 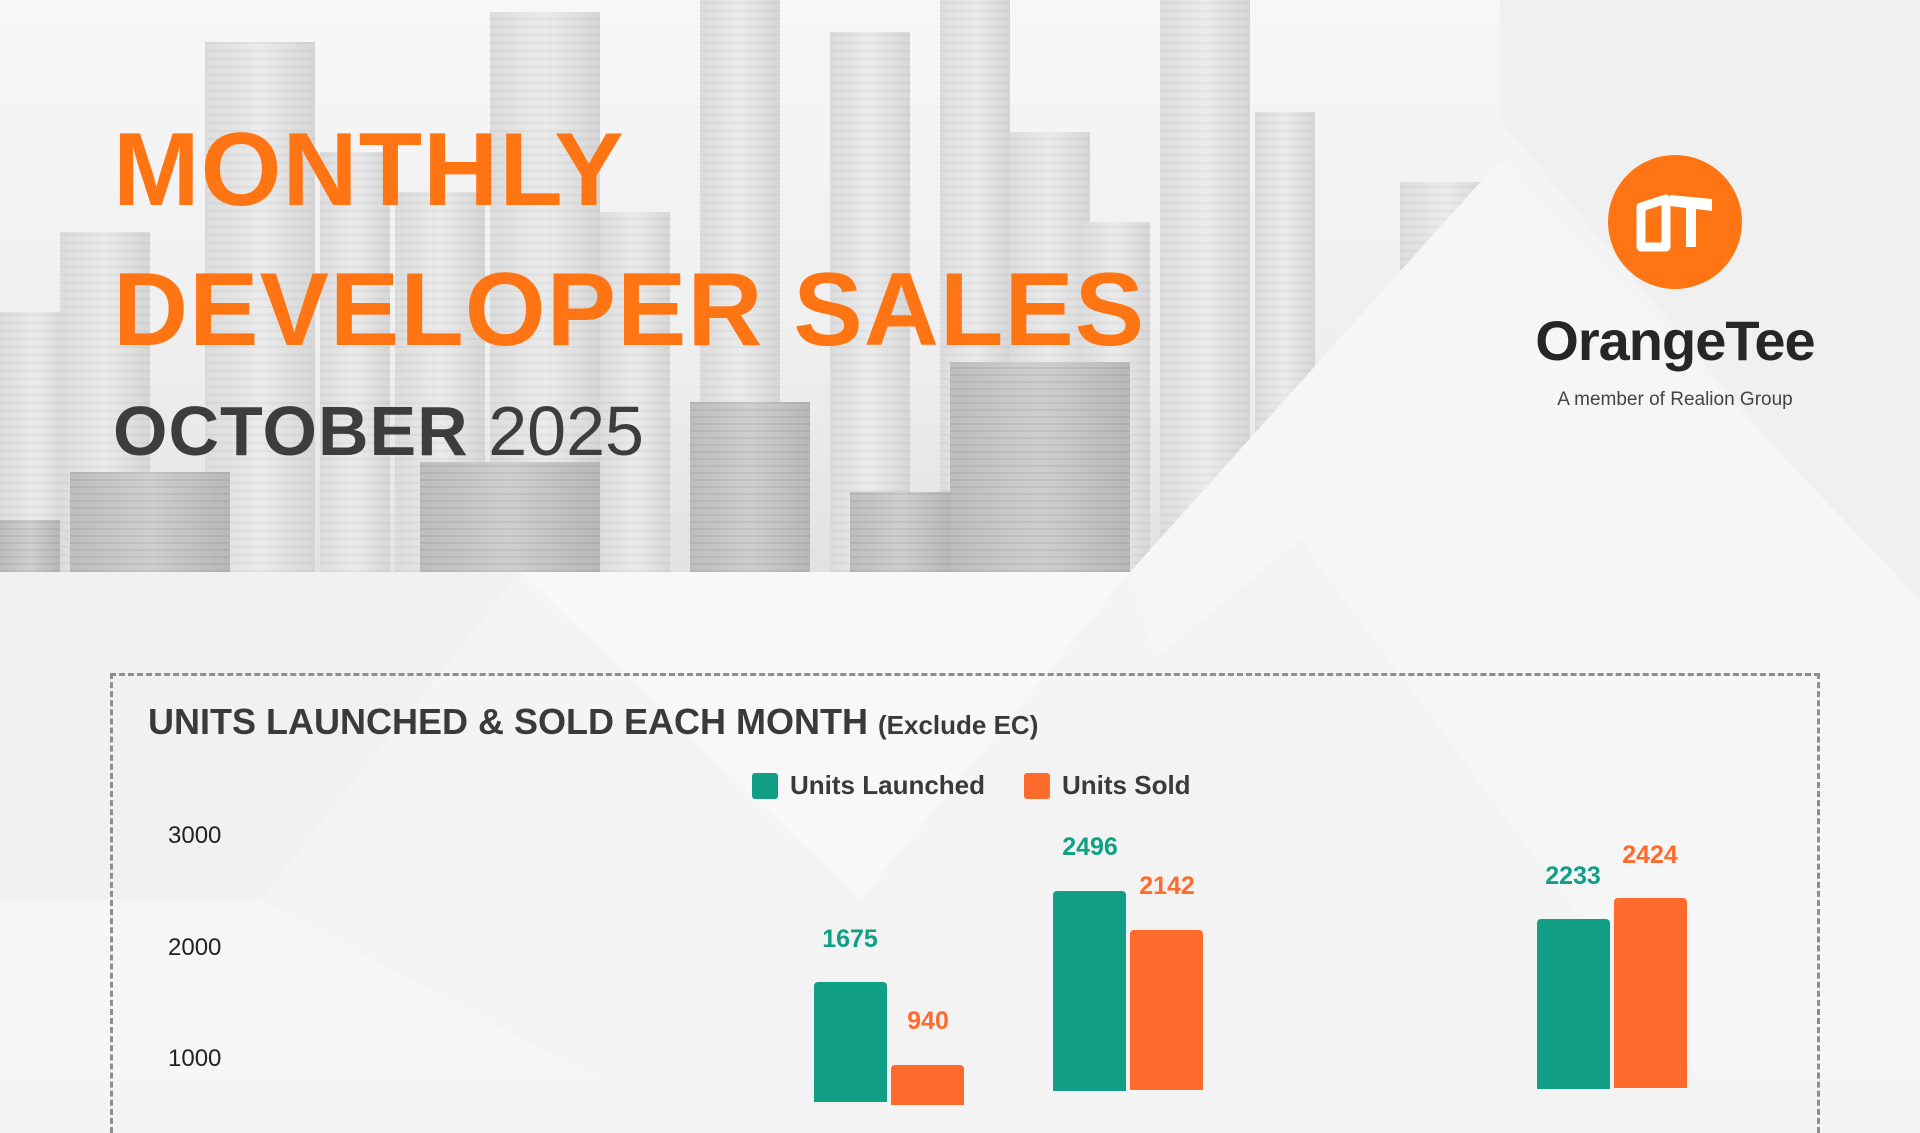 I want to click on page-title-line-1: MONTHLY, so click(x=369, y=170).